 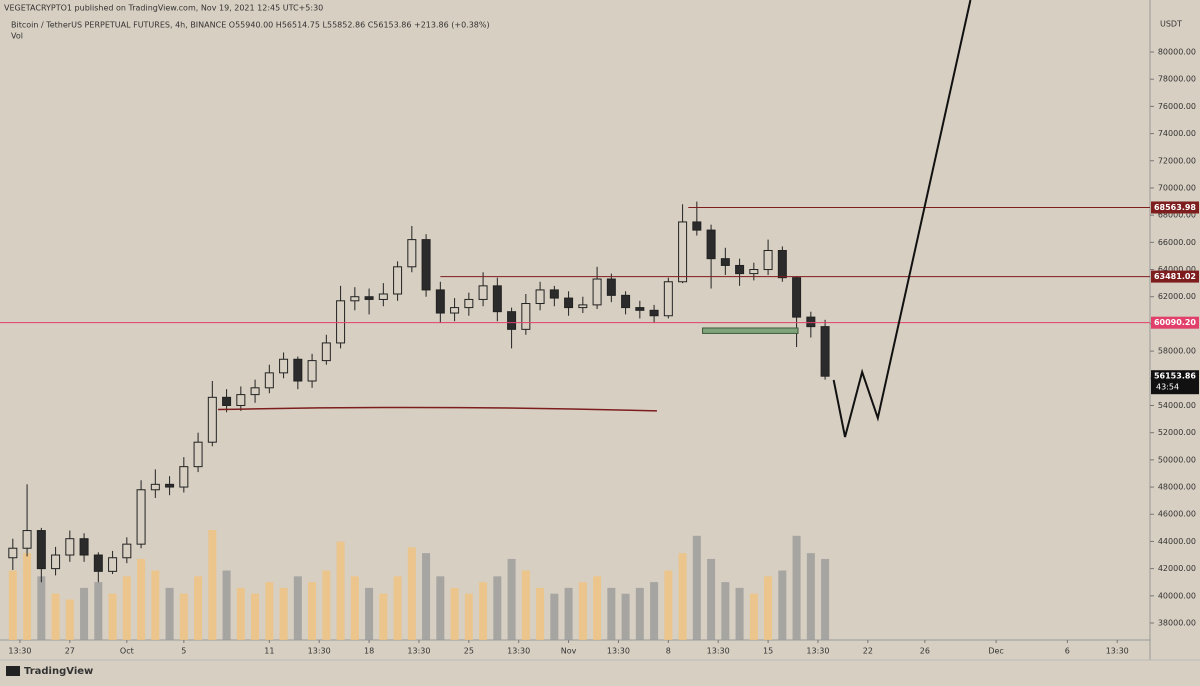 I want to click on x-tick-label: 6, so click(x=1067, y=651).